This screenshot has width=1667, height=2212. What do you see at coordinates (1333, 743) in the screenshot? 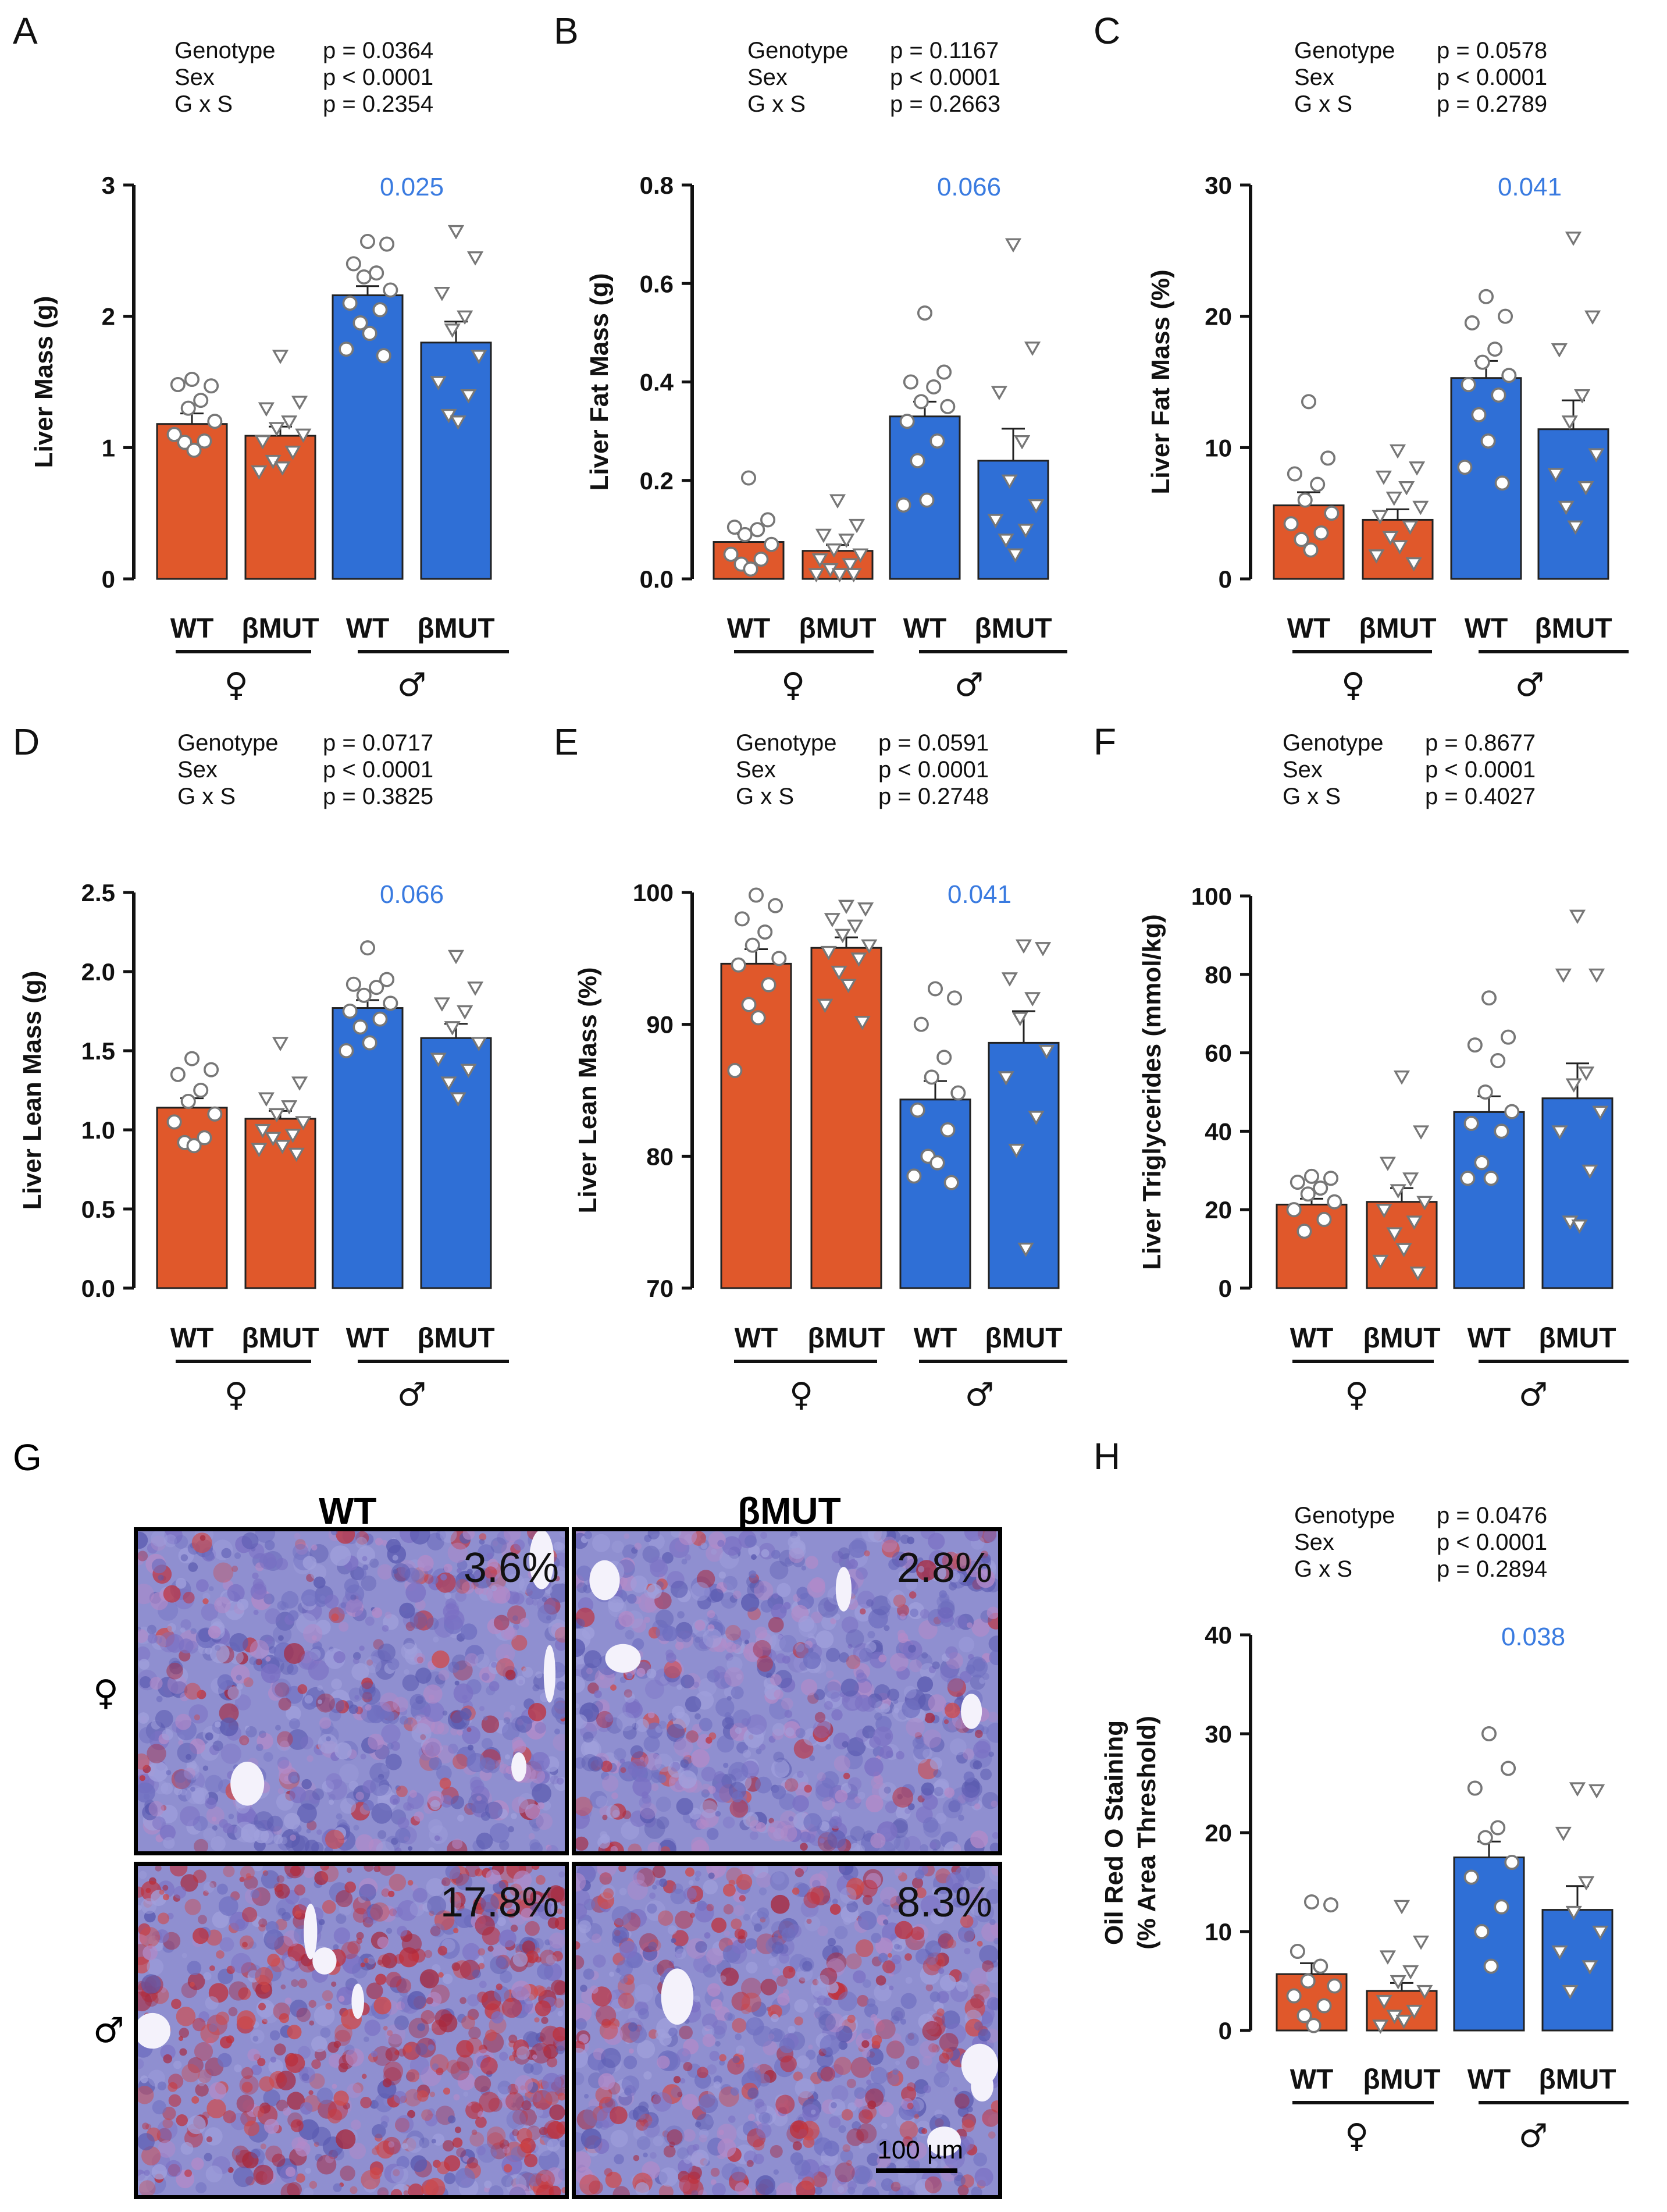
I see `stats-label-genotype: Genotype` at bounding box center [1333, 743].